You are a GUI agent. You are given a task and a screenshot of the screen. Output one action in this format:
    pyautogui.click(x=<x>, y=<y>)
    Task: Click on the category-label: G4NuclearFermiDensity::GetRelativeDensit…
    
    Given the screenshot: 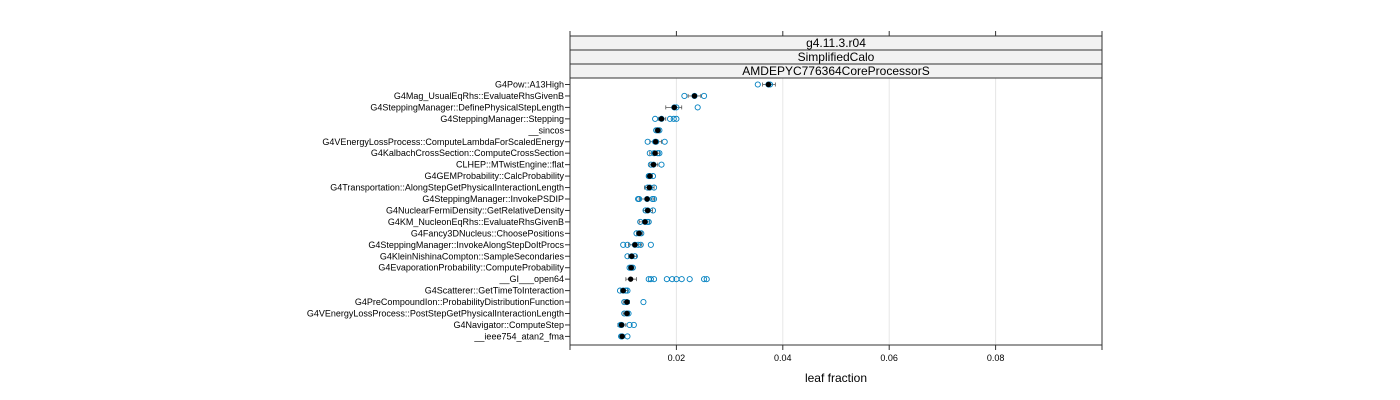 What is the action you would take?
    pyautogui.click(x=475, y=210)
    